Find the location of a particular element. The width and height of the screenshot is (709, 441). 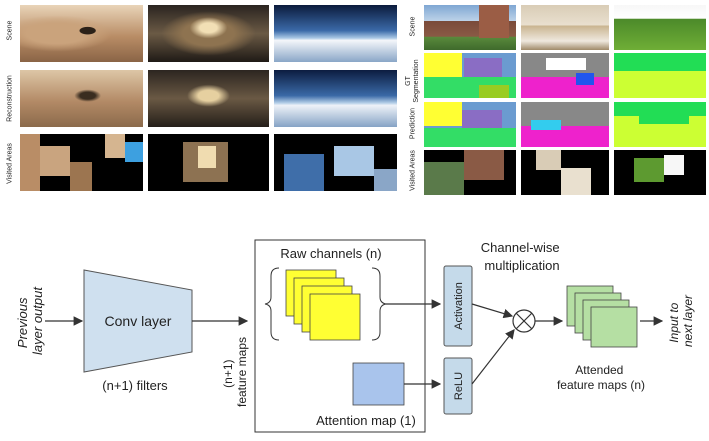

visited-areas-building is located at coordinates (470, 172).